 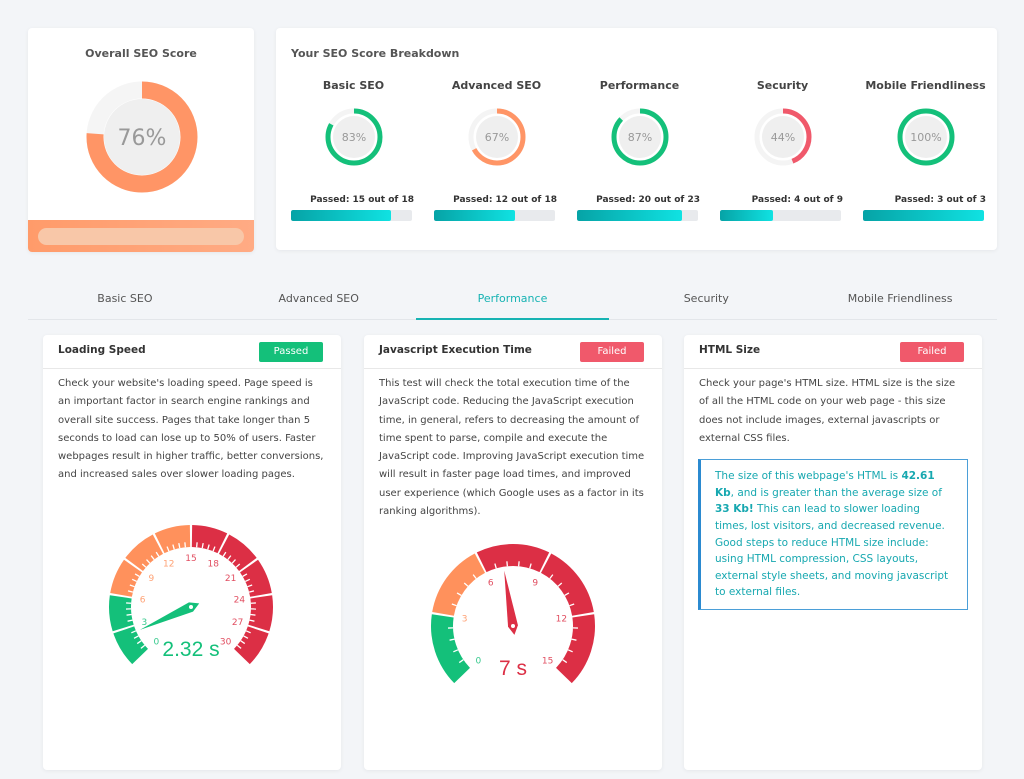 What do you see at coordinates (512, 301) in the screenshot?
I see `tab-performance: Performance` at bounding box center [512, 301].